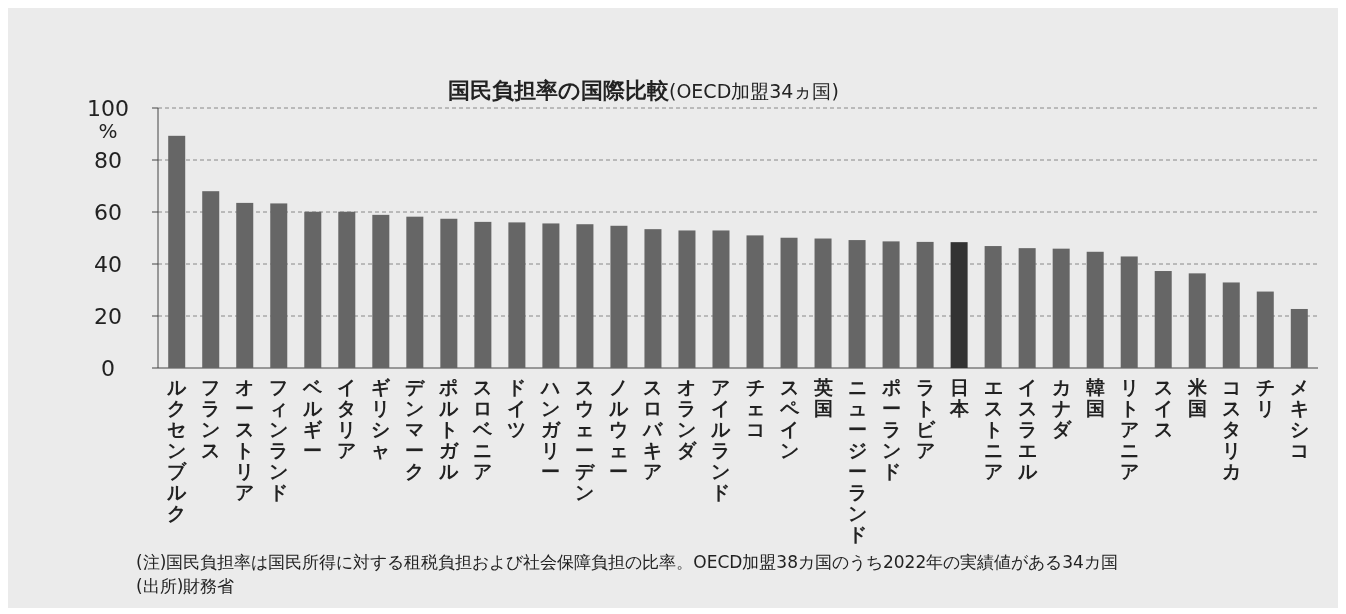 This screenshot has width=1346, height=614. I want to click on x-tick-label: スロバキア, so click(653, 429).